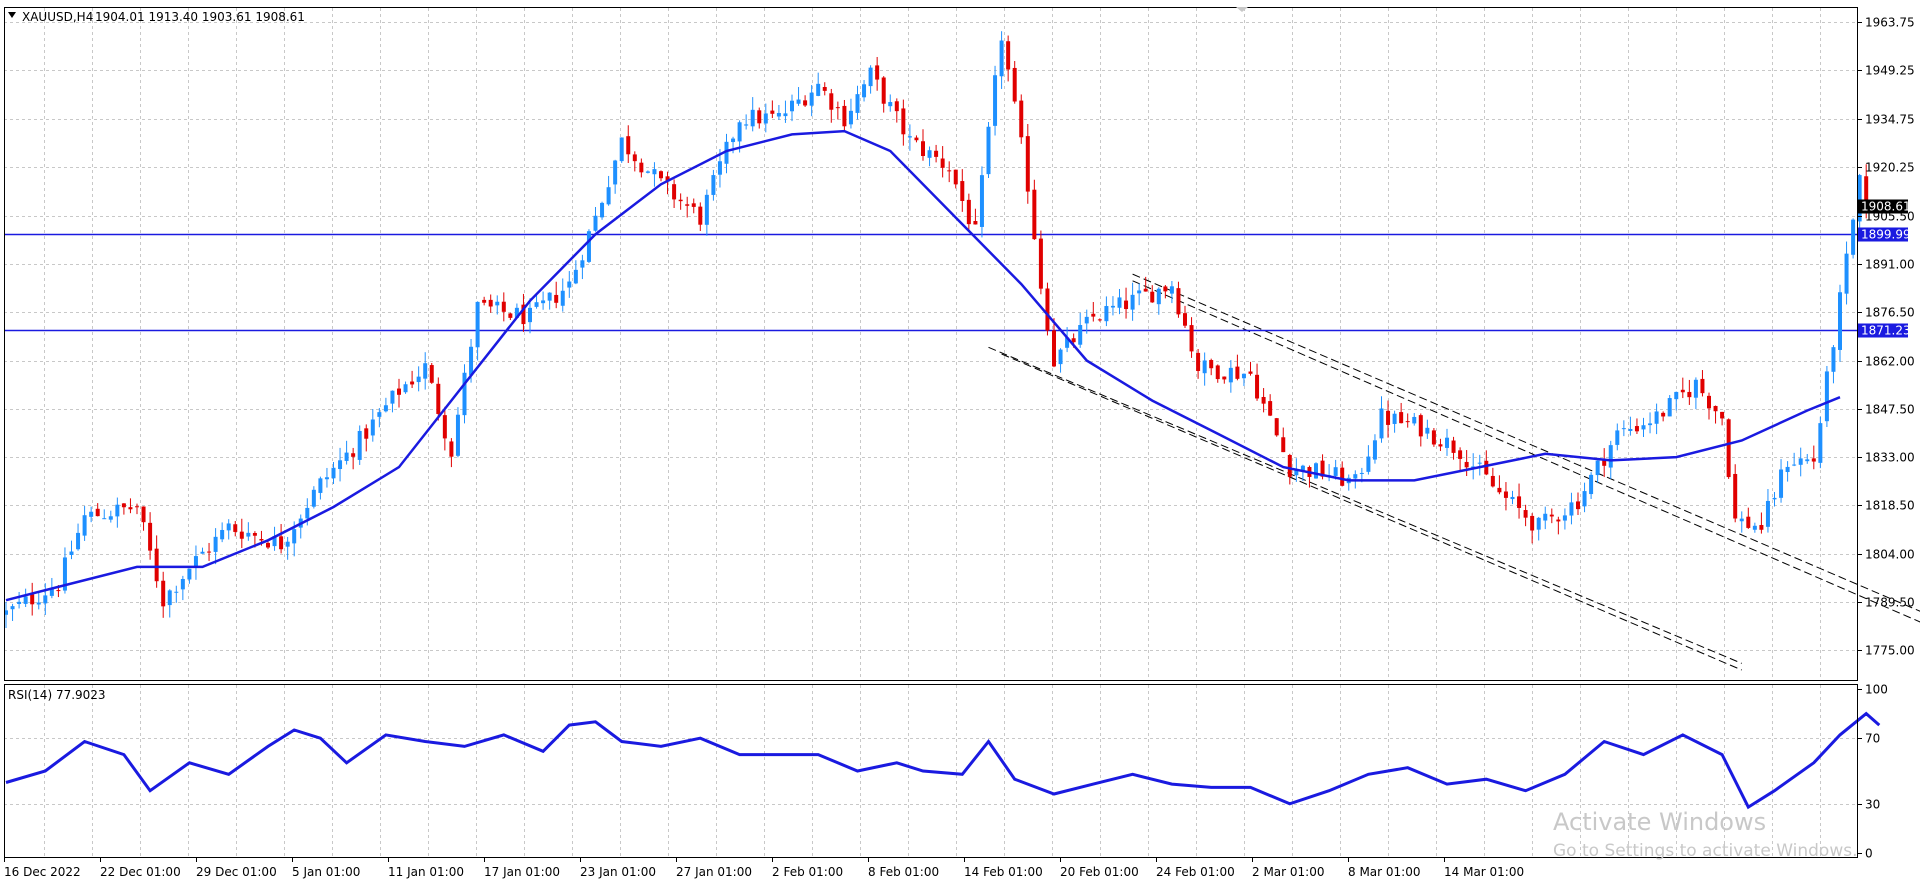 The width and height of the screenshot is (1920, 885). What do you see at coordinates (1242, 9) in the screenshot?
I see `scroll-marker-icon` at bounding box center [1242, 9].